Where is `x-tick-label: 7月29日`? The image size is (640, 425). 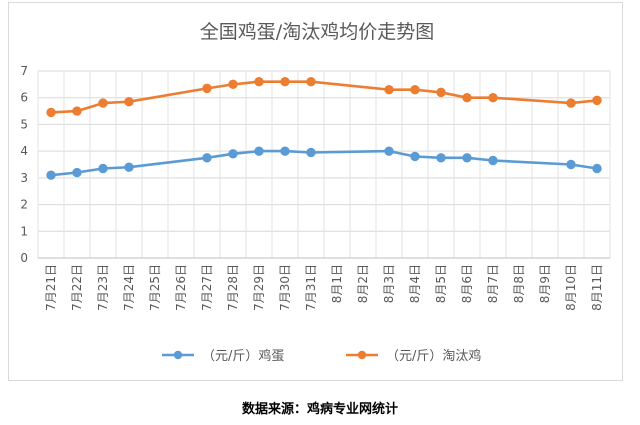 x-tick-label: 7月29日 is located at coordinates (259, 287).